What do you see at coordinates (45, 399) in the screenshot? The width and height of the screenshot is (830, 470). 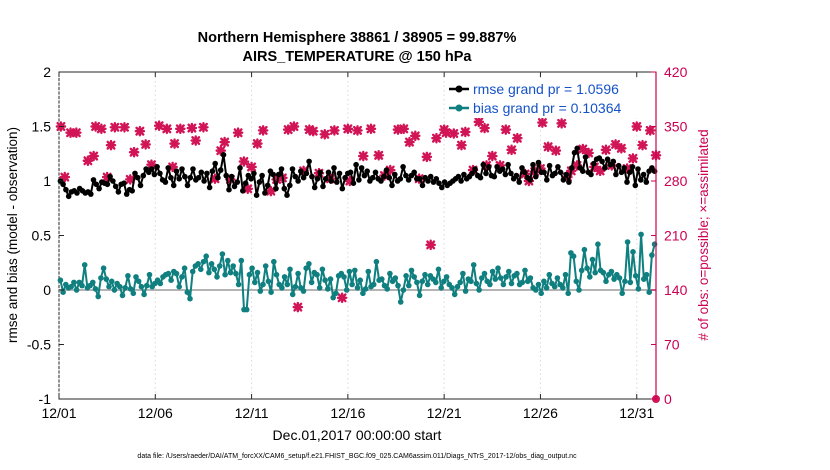 I see `y-tick-label-left: -1` at bounding box center [45, 399].